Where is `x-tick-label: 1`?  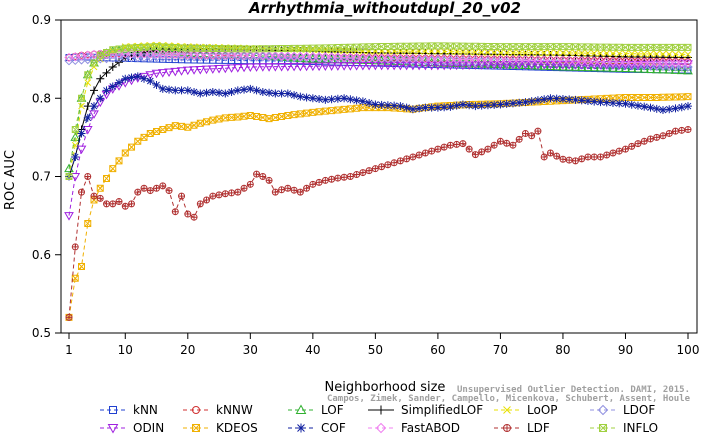
x-tick-label: 1 is located at coordinates (69, 350).